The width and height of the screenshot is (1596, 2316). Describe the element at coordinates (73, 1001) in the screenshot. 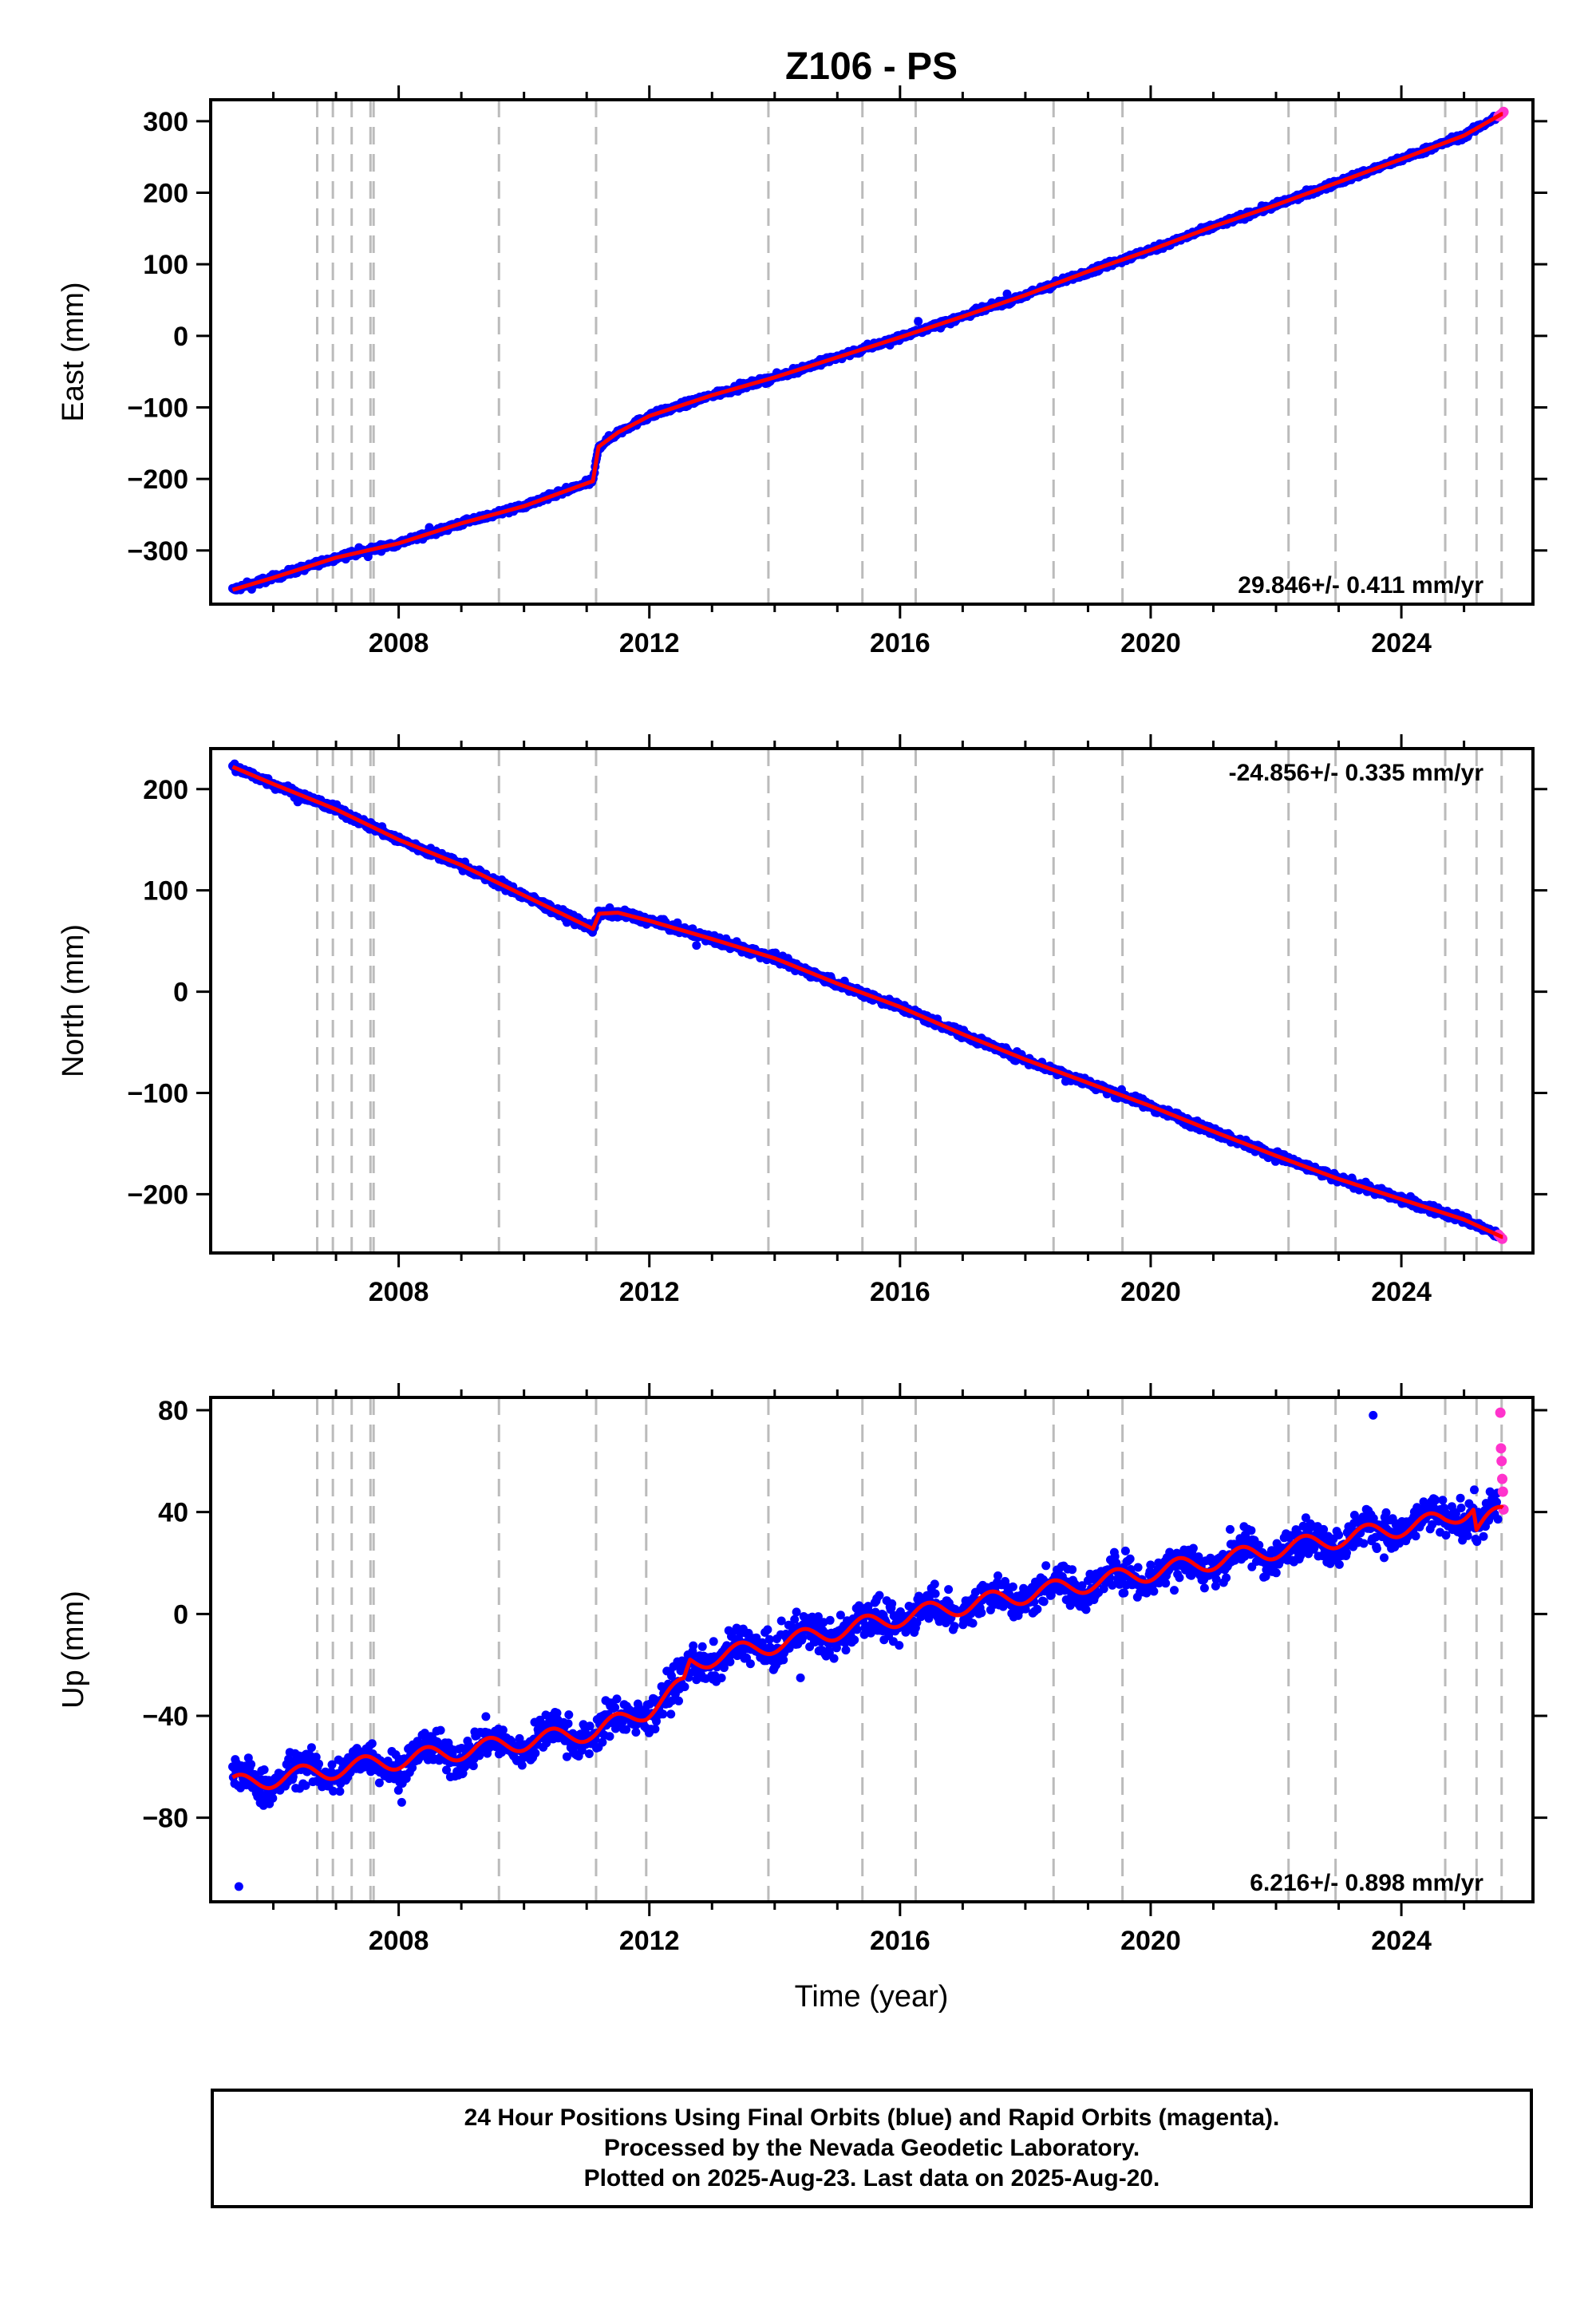

I see `y-axis-label: North (mm)` at that location.